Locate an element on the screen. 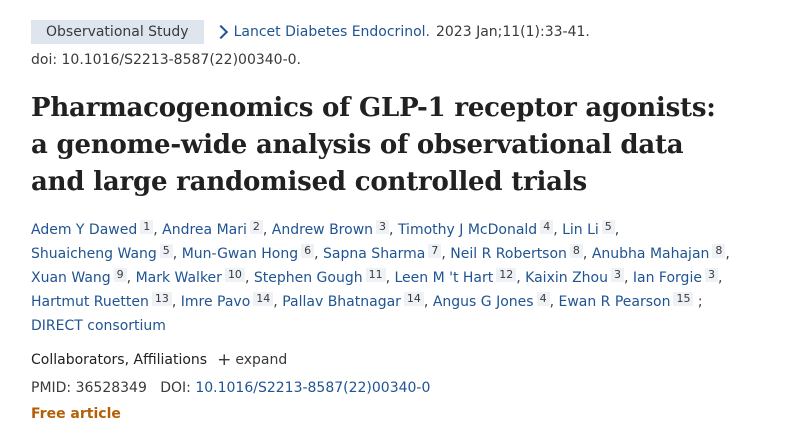  affiliation-marker: 13 is located at coordinates (161, 299).